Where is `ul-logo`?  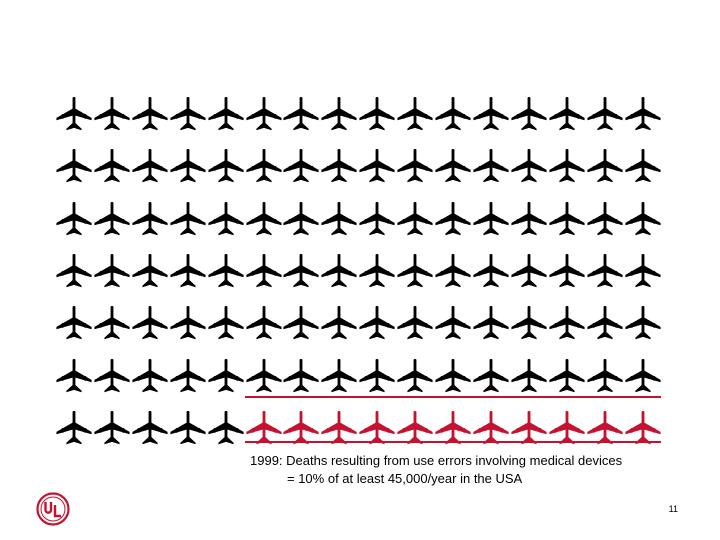 ul-logo is located at coordinates (53, 509).